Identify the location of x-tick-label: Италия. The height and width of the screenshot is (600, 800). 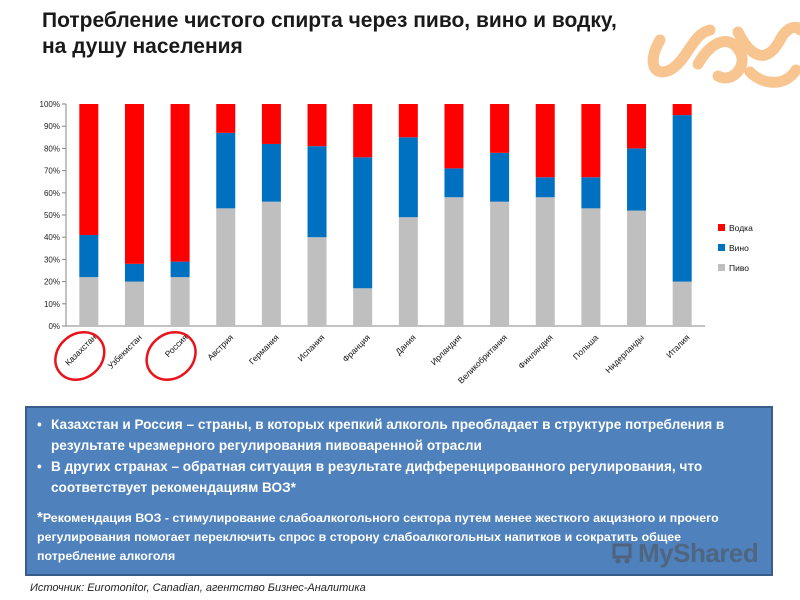
(678, 346).